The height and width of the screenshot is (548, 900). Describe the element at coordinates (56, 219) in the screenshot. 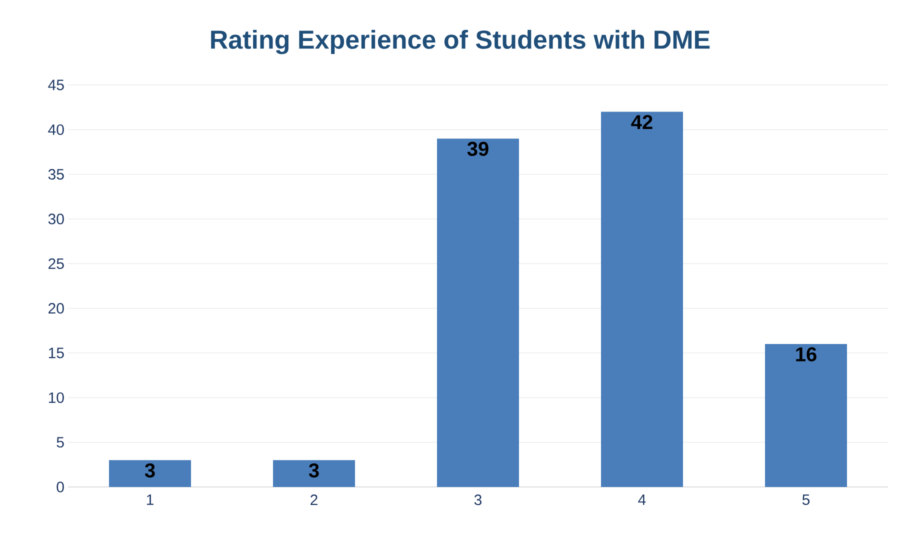

I see `y-tick-label: 30` at that location.